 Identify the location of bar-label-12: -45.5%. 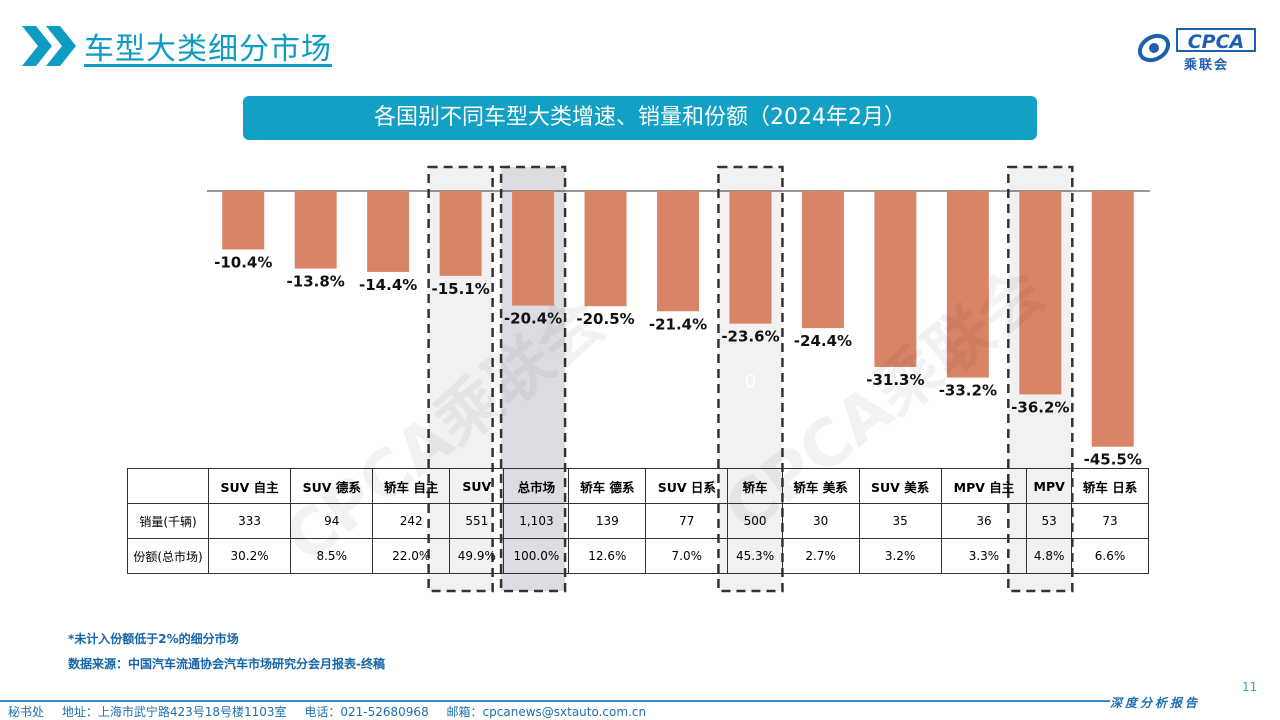
(1113, 460).